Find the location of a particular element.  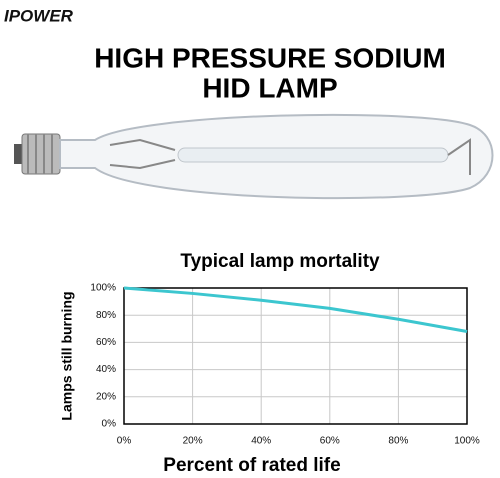

data-line is located at coordinates (295, 309).